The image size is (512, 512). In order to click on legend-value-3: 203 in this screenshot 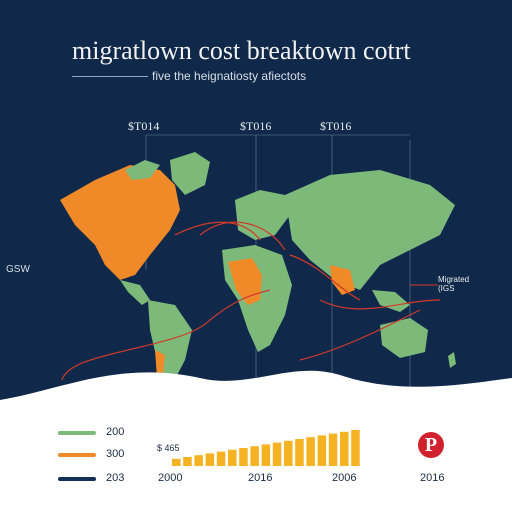, I will do `click(115, 478)`.